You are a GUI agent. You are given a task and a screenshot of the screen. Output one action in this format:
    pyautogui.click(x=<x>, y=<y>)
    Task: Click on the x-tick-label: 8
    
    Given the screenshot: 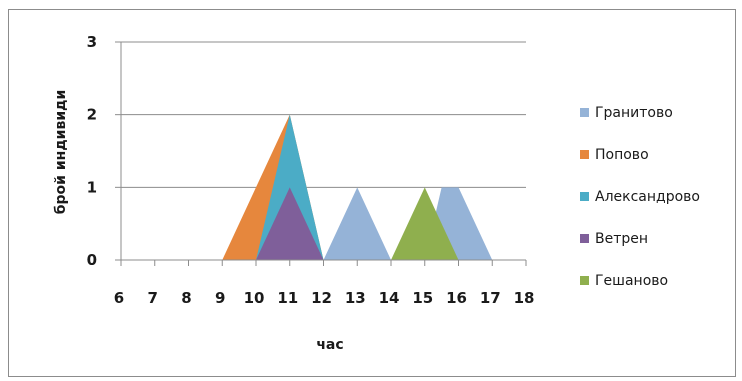 What is the action you would take?
    pyautogui.click(x=186, y=298)
    